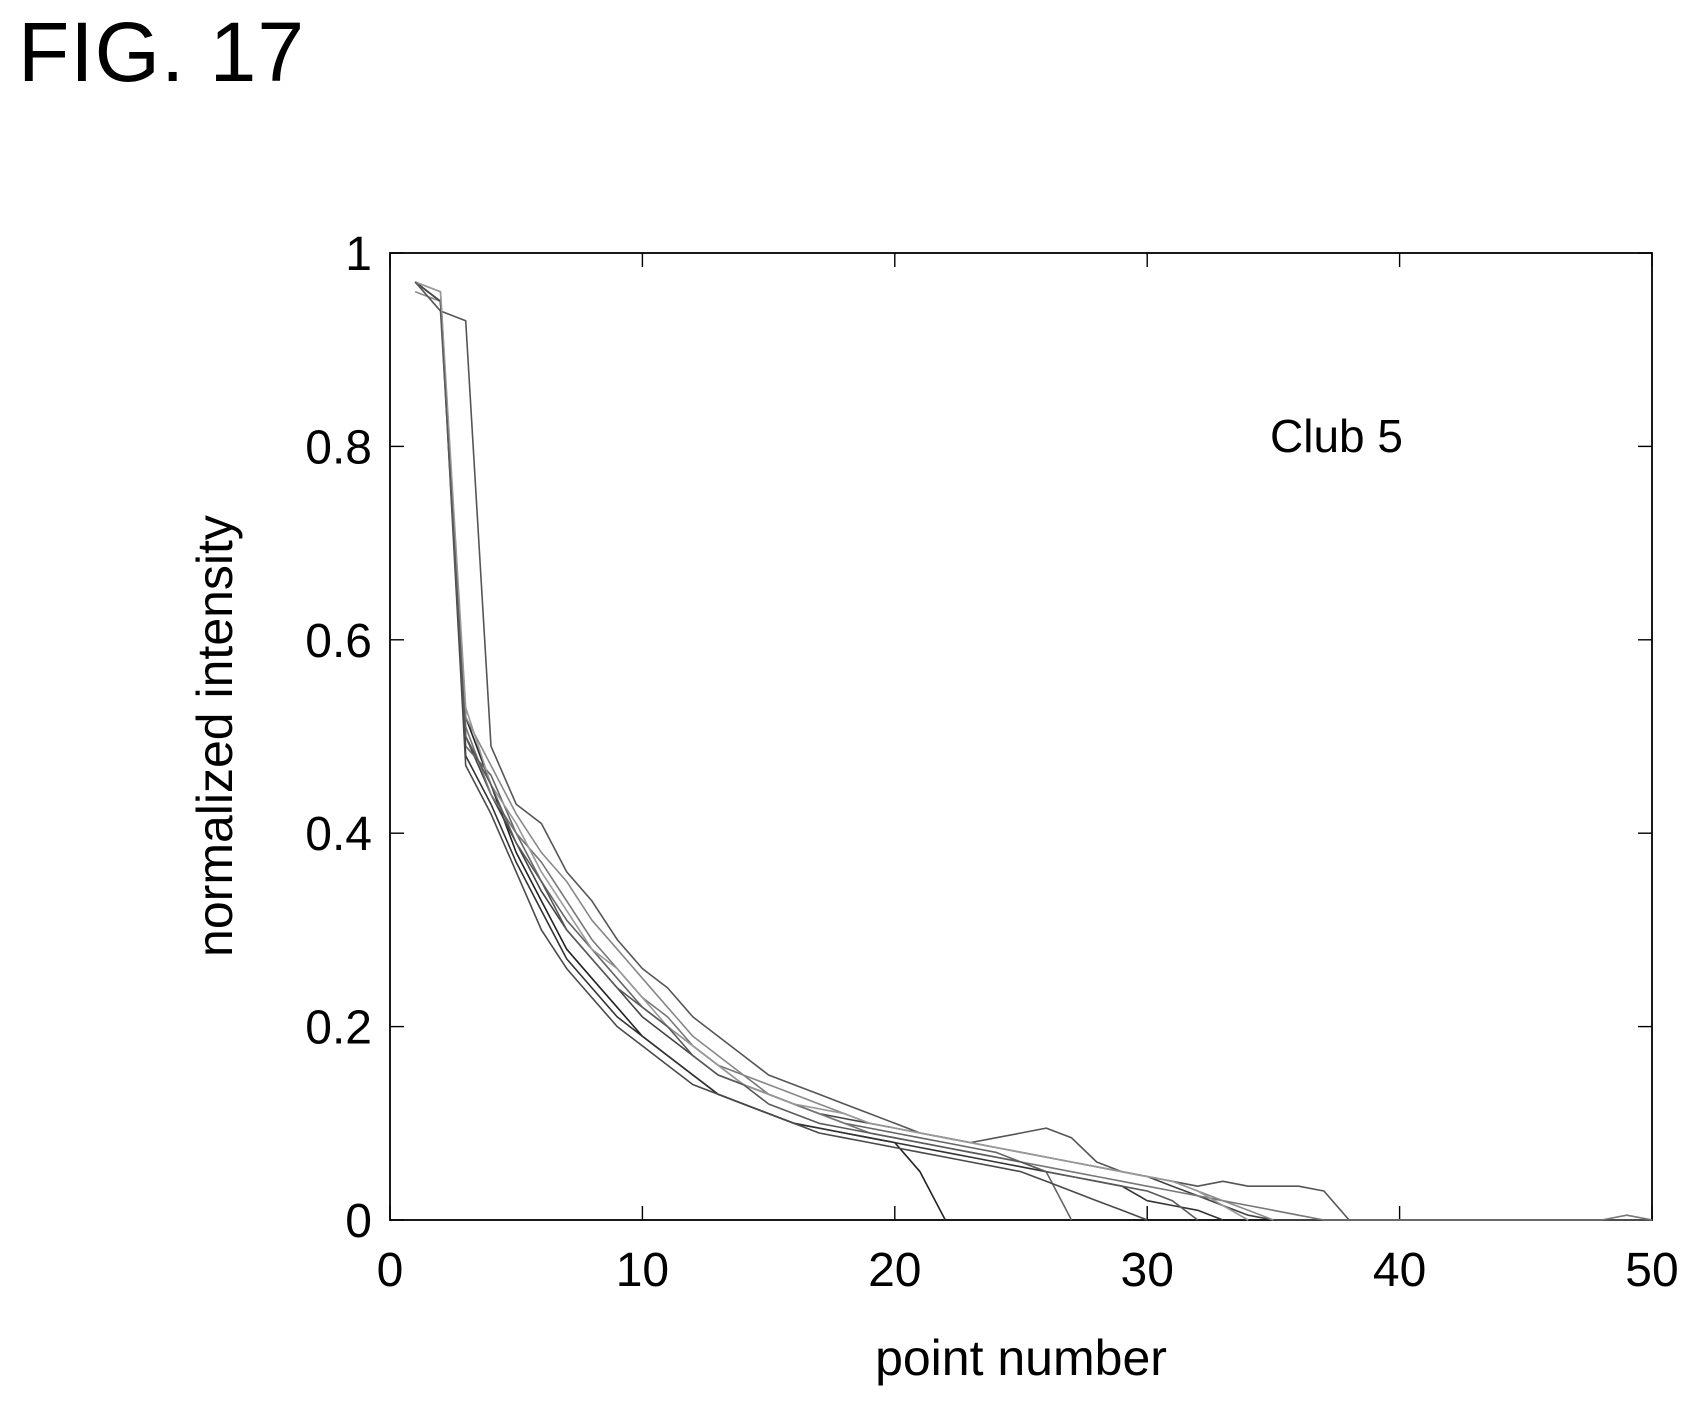 Image resolution: width=1696 pixels, height=1407 pixels. I want to click on x-tick-label: 0, so click(390, 1270).